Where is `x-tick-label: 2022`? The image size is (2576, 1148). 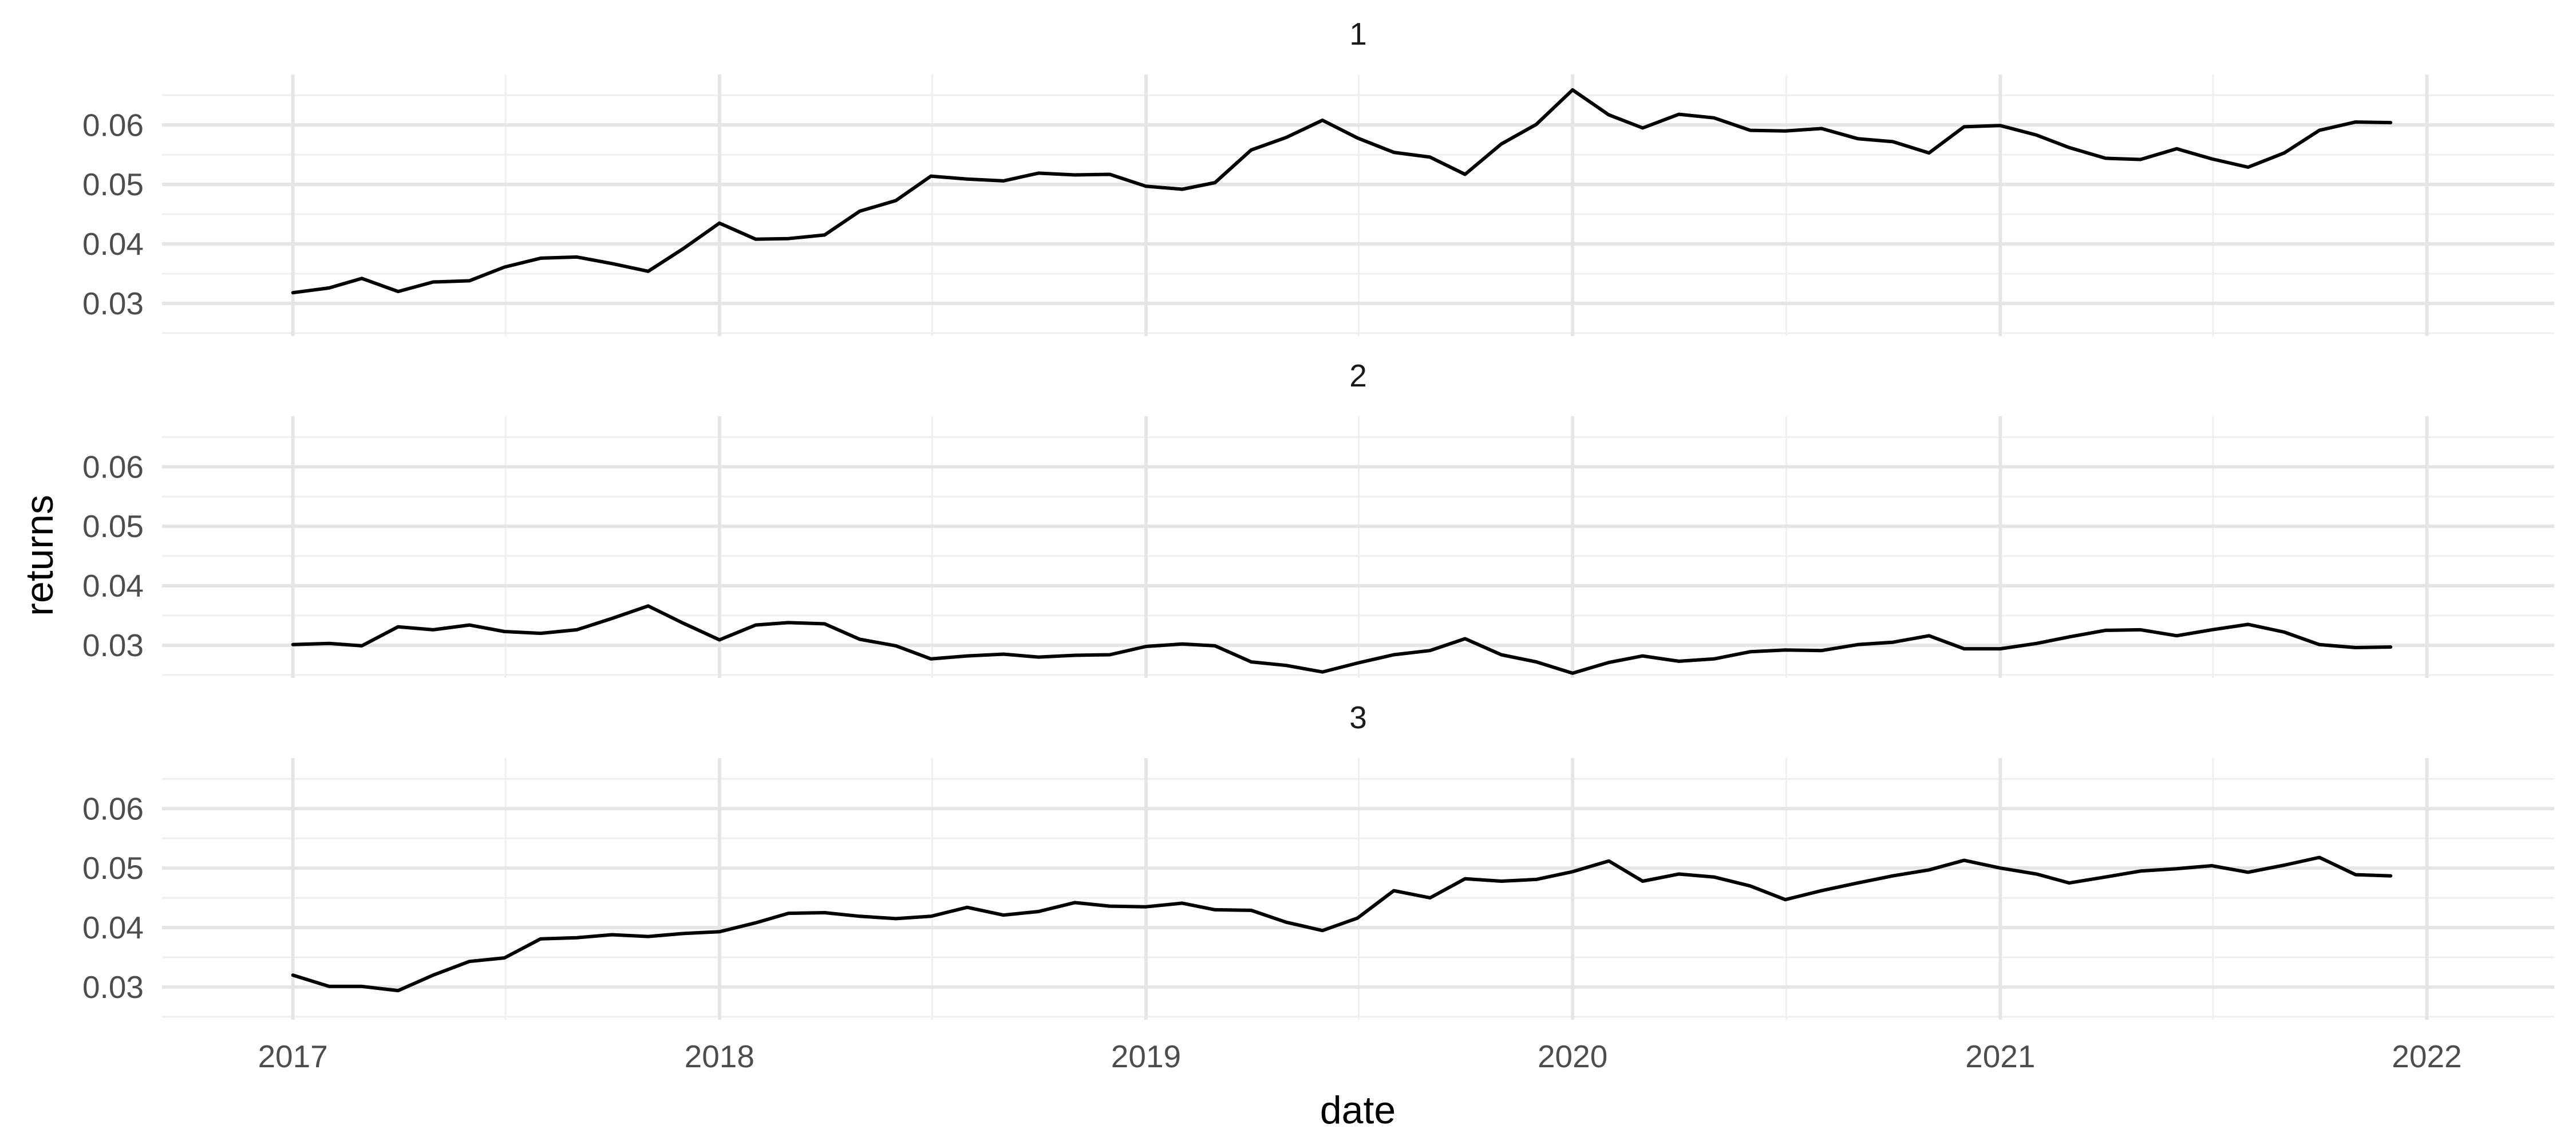 x-tick-label: 2022 is located at coordinates (2427, 1056).